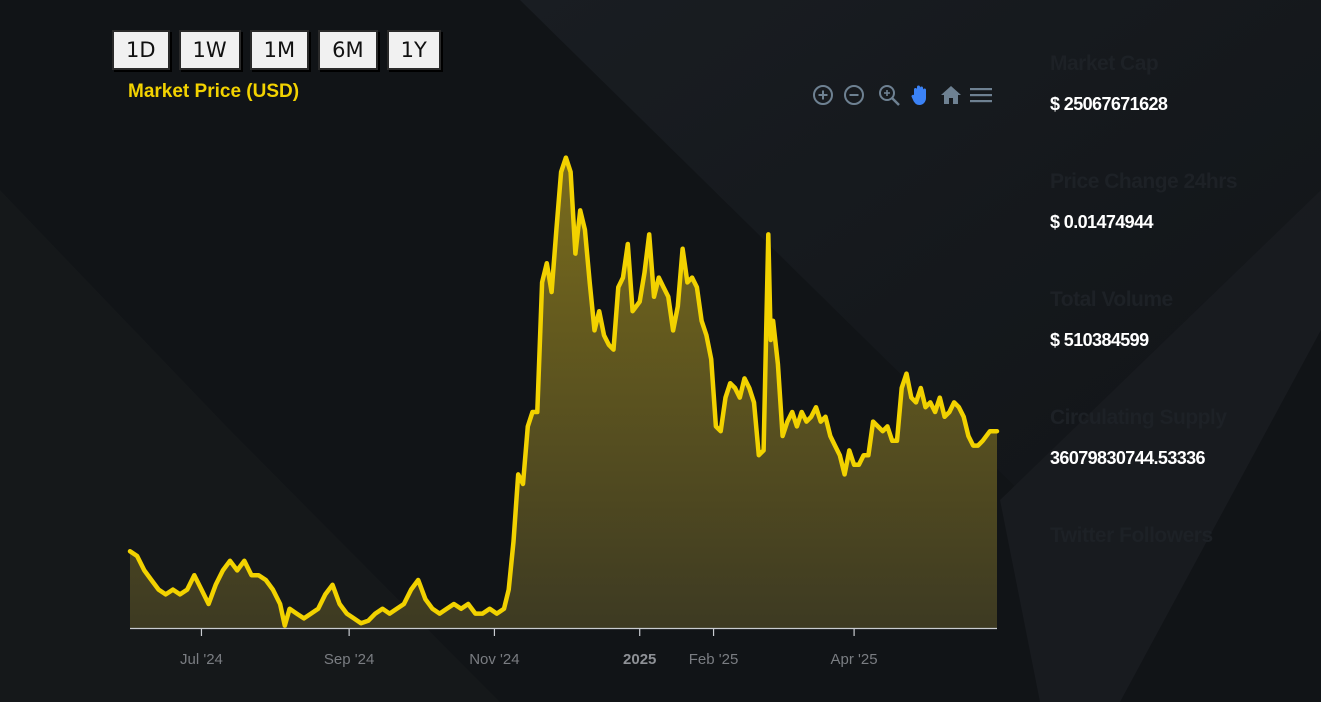 The image size is (1321, 702). What do you see at coordinates (349, 659) in the screenshot?
I see `x-tick-label: Sep '24` at bounding box center [349, 659].